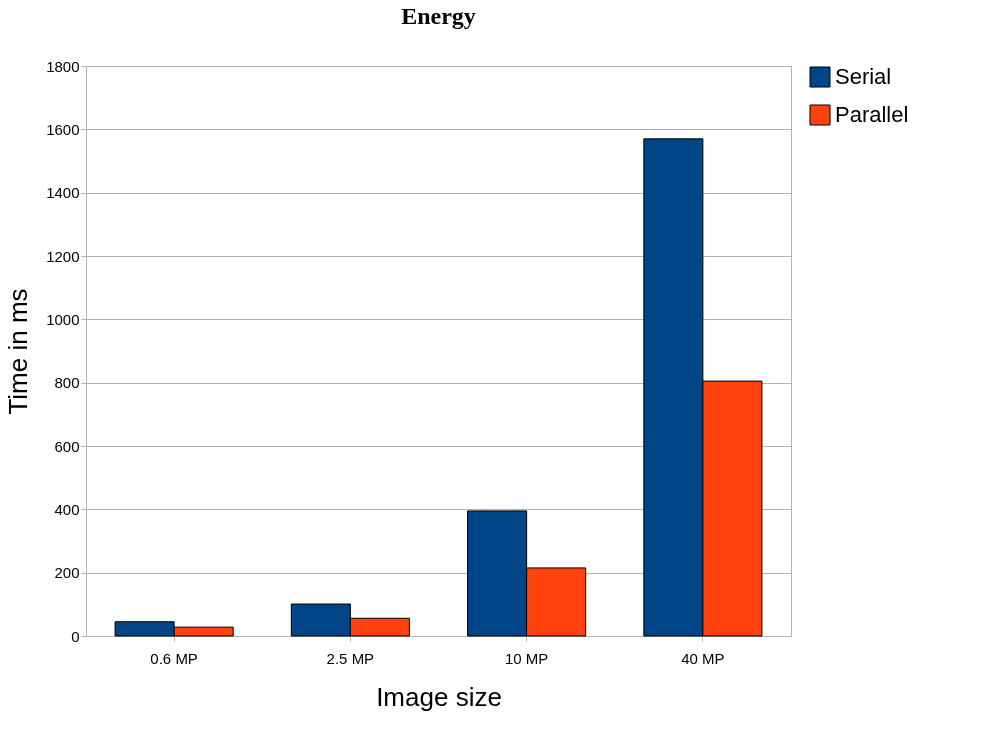  Describe the element at coordinates (63, 193) in the screenshot. I see `y-tick-label: 1400` at that location.